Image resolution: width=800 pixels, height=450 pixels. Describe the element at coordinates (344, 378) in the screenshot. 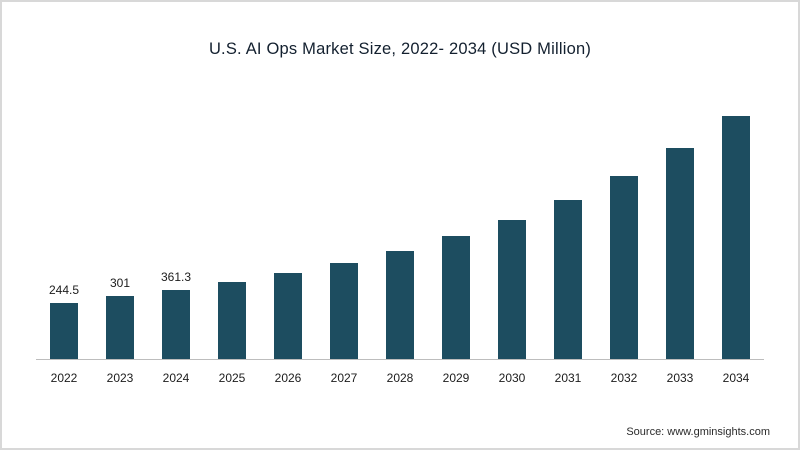

I see `x-axis-tick-label: 2027` at that location.